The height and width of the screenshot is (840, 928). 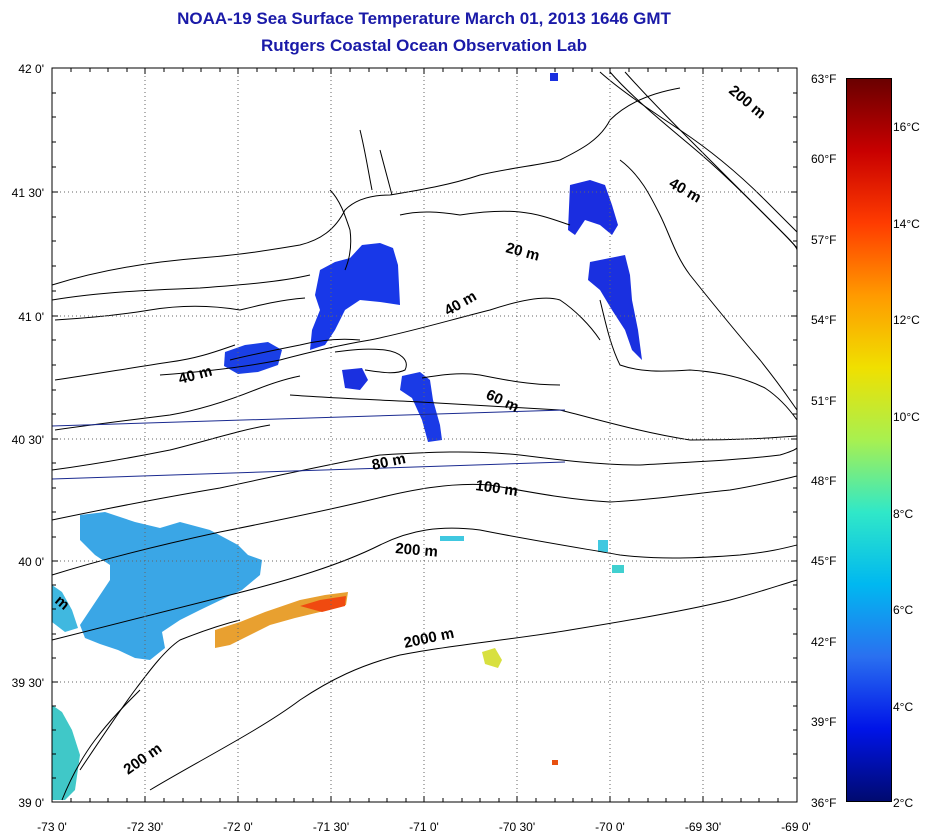 I want to click on lat-label: 41 0', so click(x=31, y=317).